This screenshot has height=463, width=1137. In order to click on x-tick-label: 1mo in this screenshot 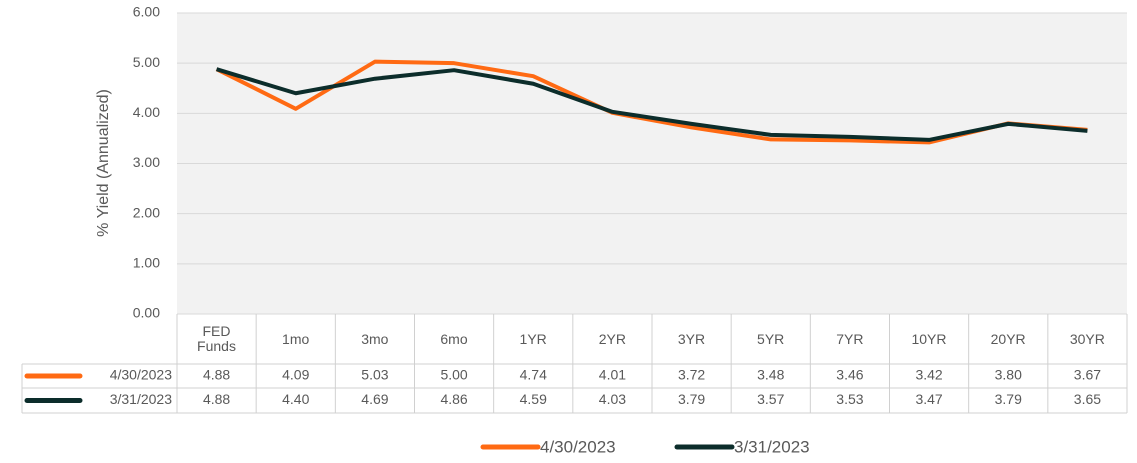, I will do `click(296, 338)`.